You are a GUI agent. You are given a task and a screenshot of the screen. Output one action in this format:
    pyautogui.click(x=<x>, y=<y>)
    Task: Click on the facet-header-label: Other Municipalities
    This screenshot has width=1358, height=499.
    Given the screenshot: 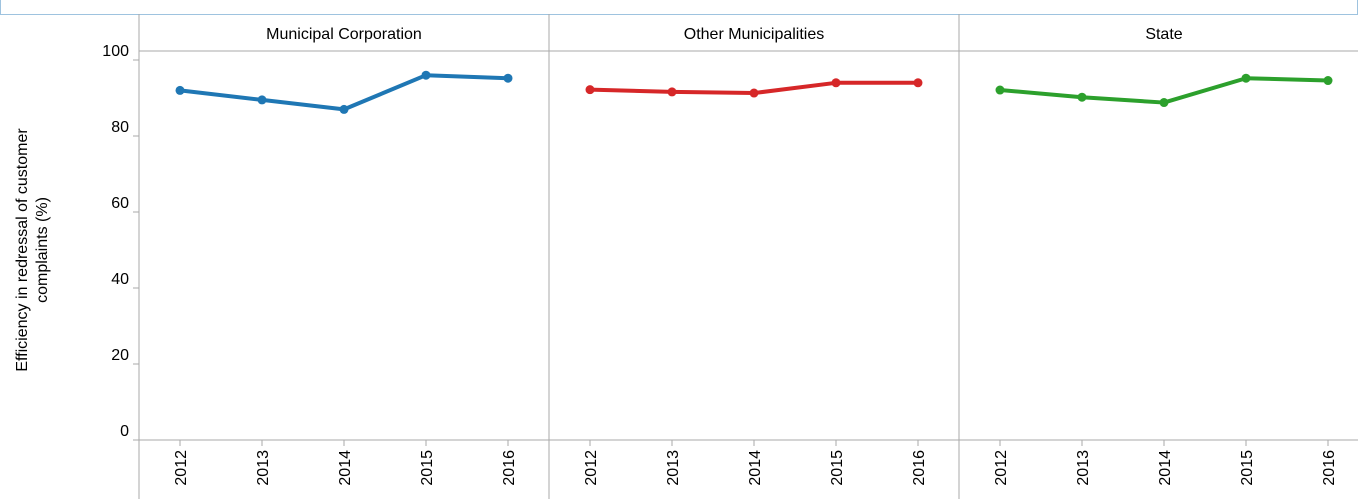 What is the action you would take?
    pyautogui.click(x=754, y=34)
    